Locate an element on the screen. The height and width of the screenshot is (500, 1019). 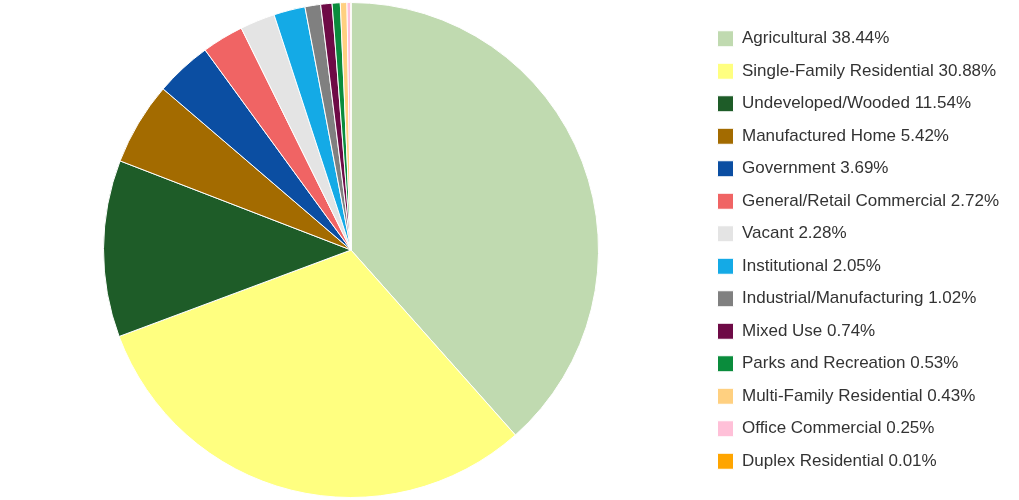
legend-label: Industrial/Manufacturing 1.02% is located at coordinates (859, 298).